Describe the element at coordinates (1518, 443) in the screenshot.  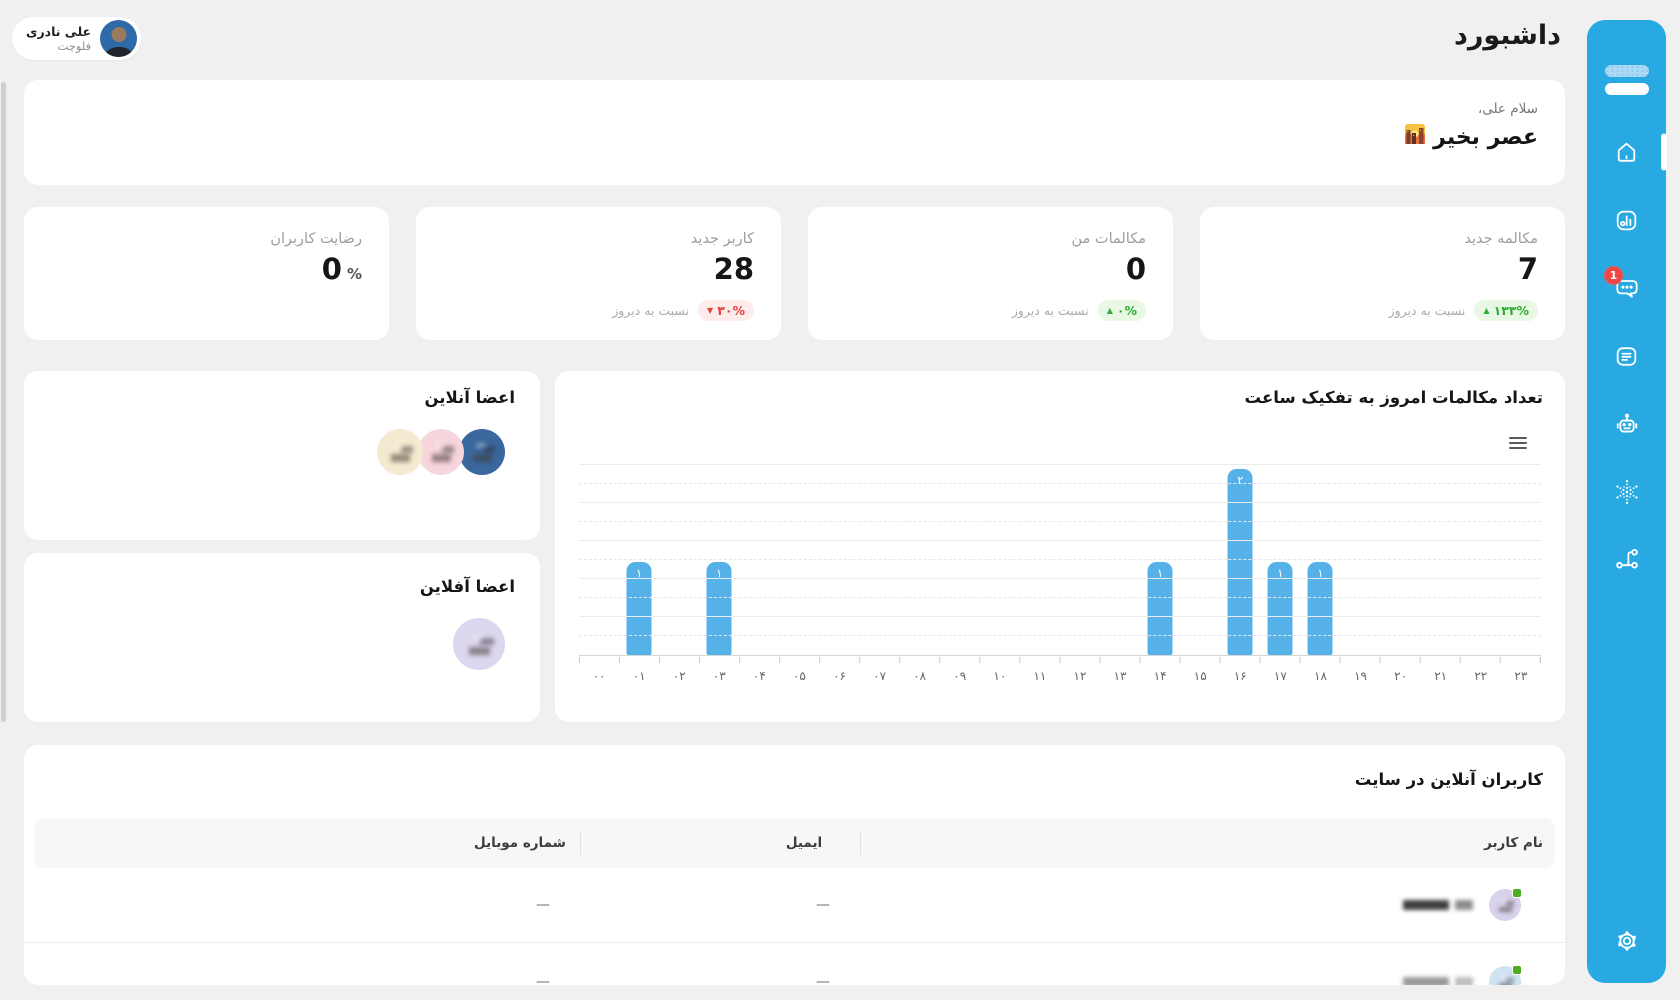
I see `chart-context-menu-icon` at that location.